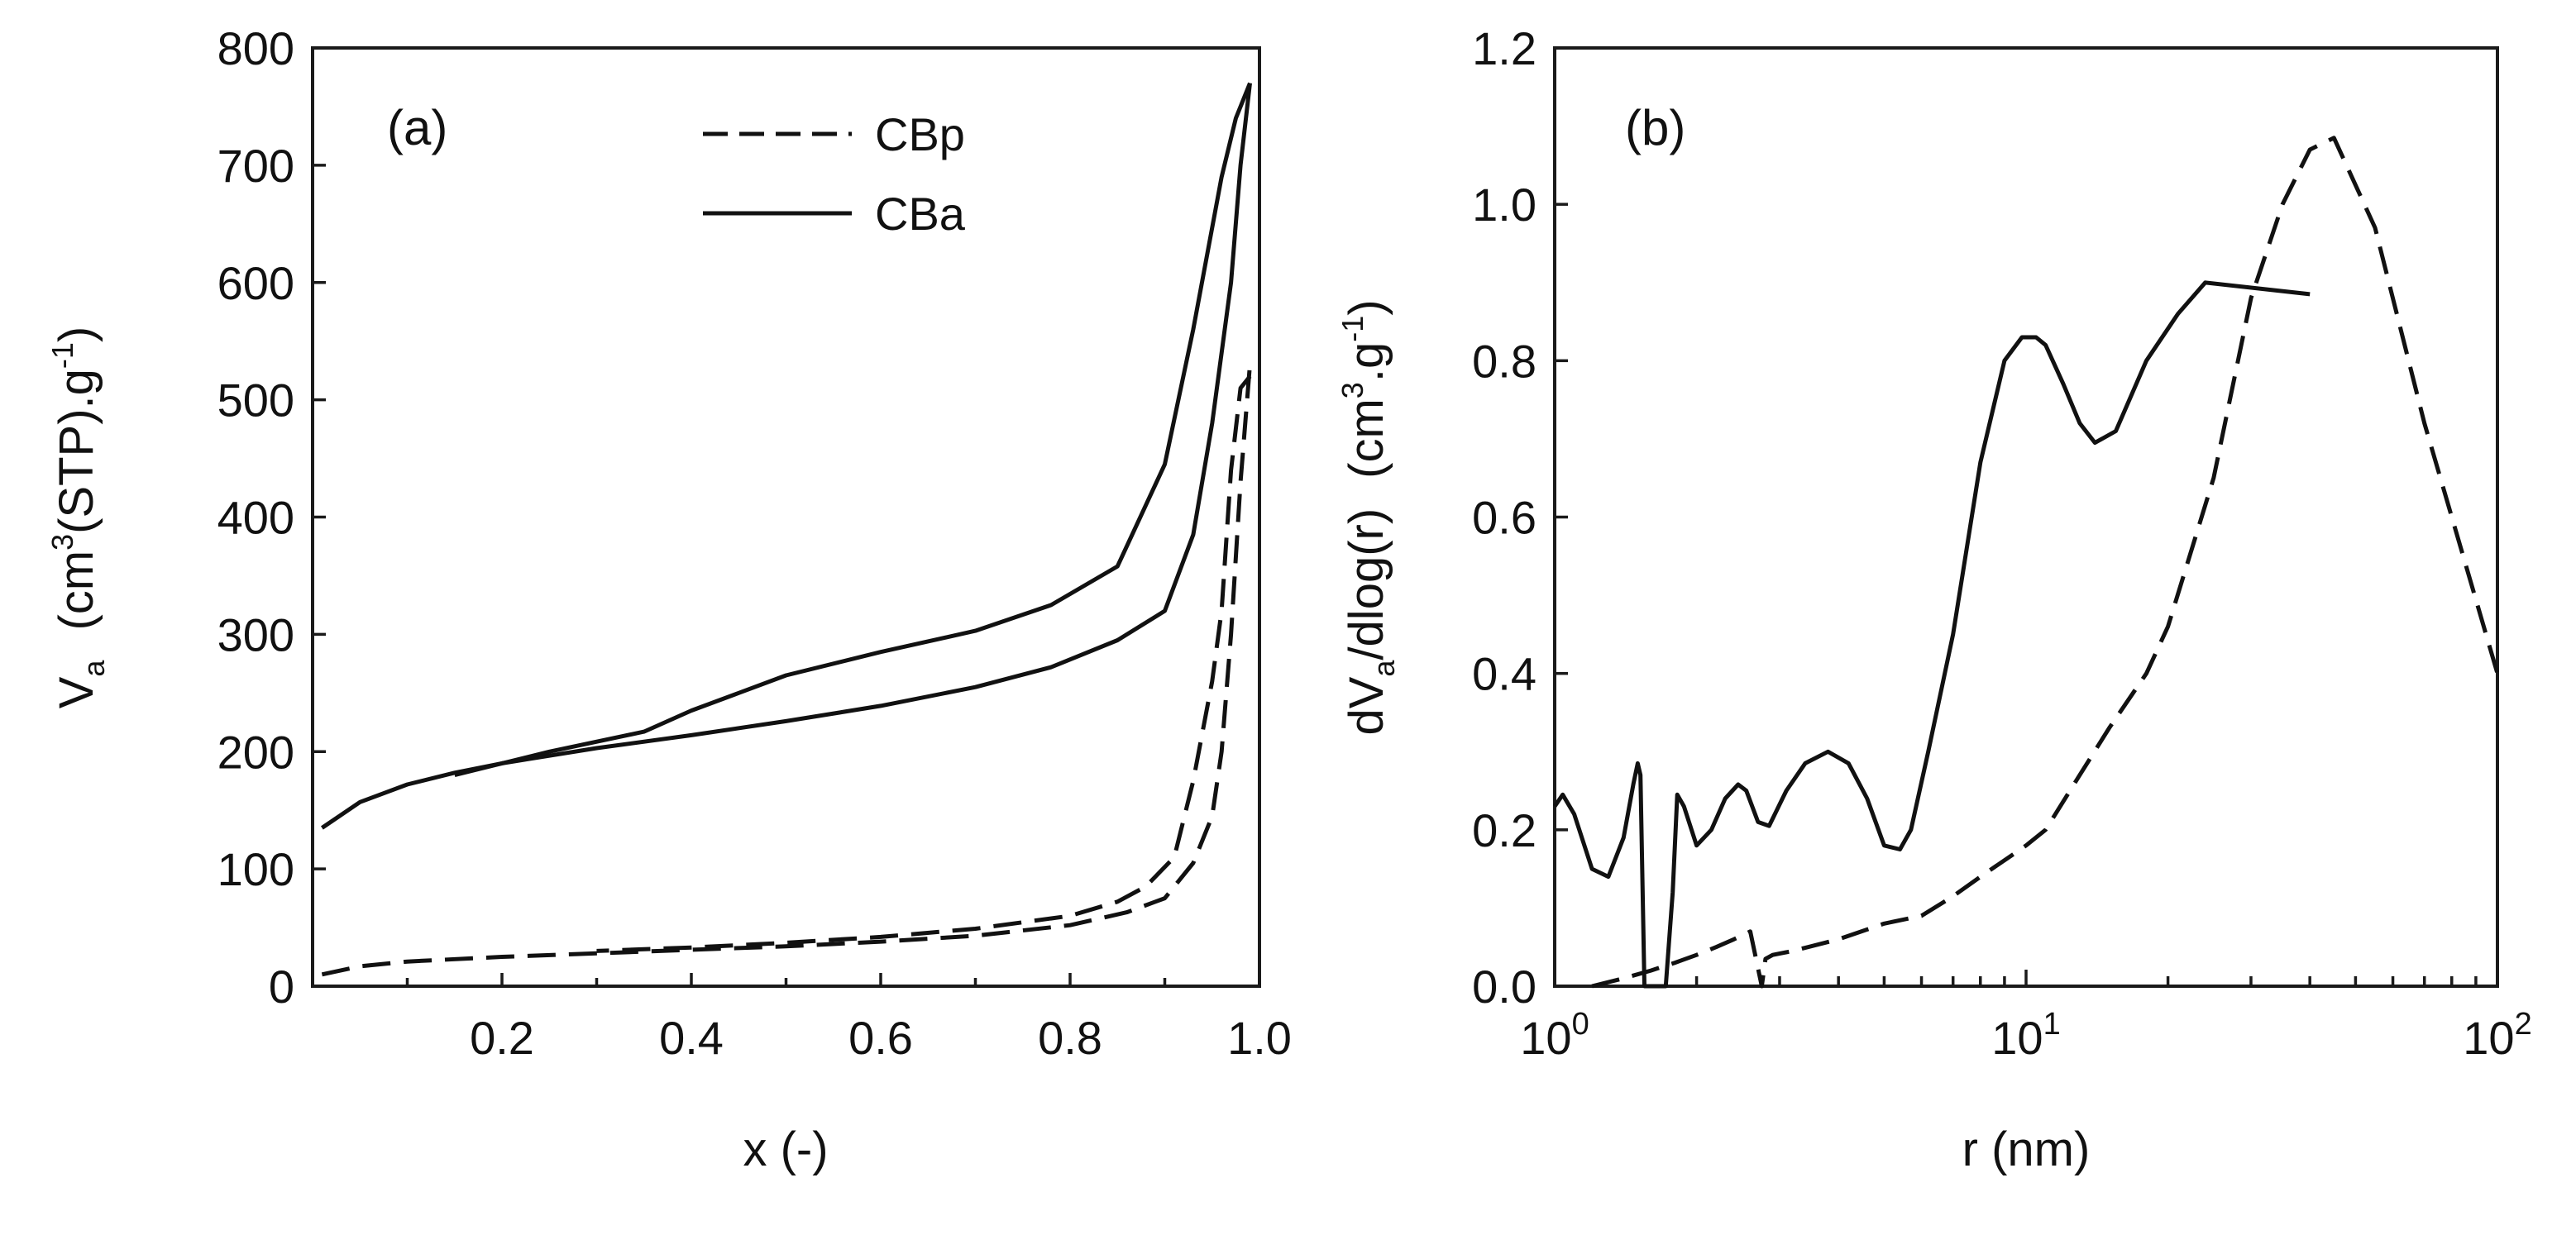 The image size is (2576, 1235). Describe the element at coordinates (1366, 438) in the screenshot. I see `panel-b-ylabel-unit-open: (cm` at that location.